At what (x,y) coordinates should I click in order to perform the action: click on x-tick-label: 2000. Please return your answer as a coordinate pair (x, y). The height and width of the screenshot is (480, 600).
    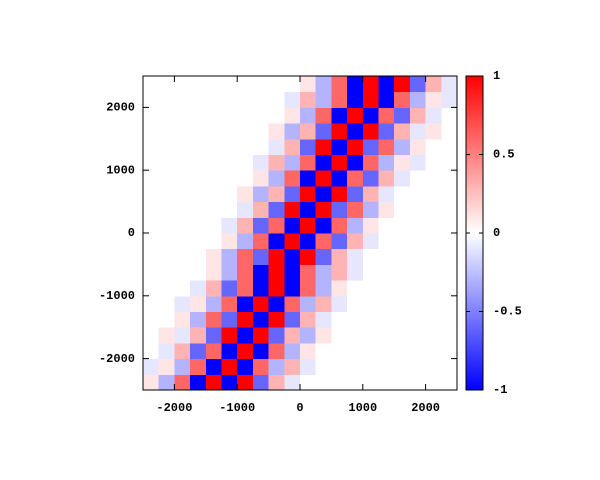
    Looking at the image, I should click on (425, 408).